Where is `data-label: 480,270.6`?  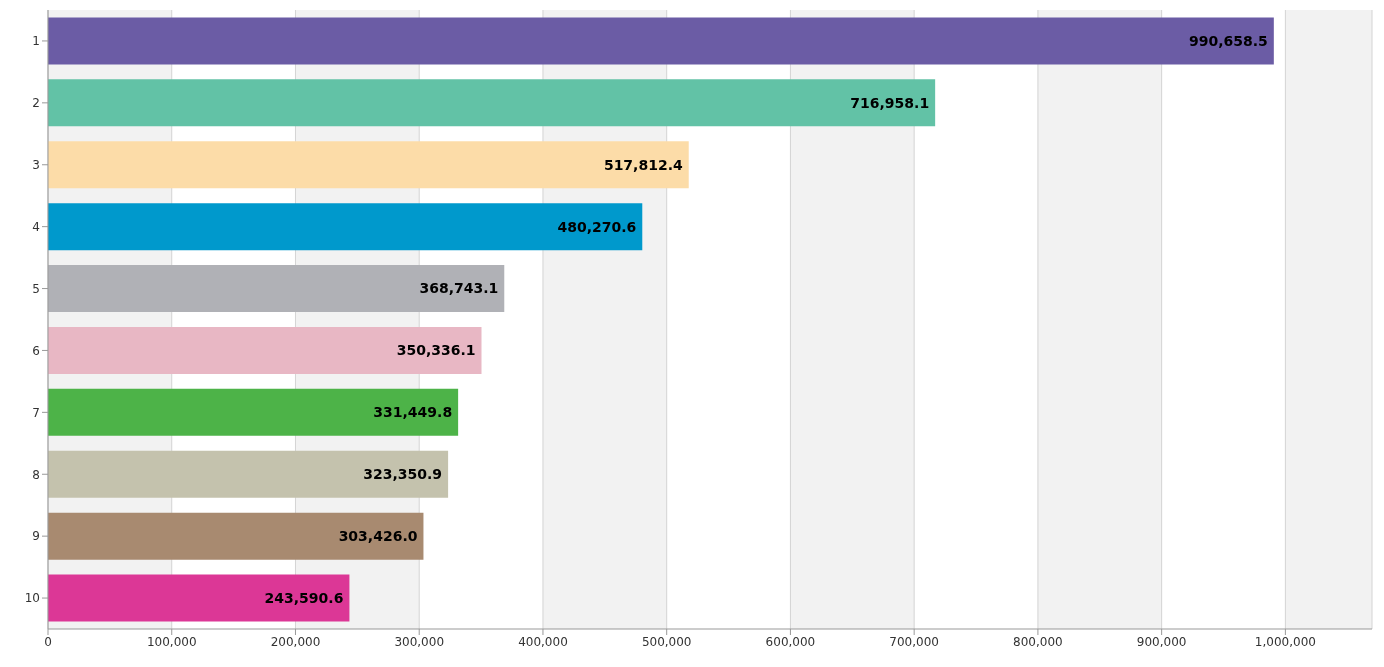
data-label: 480,270.6 is located at coordinates (597, 226).